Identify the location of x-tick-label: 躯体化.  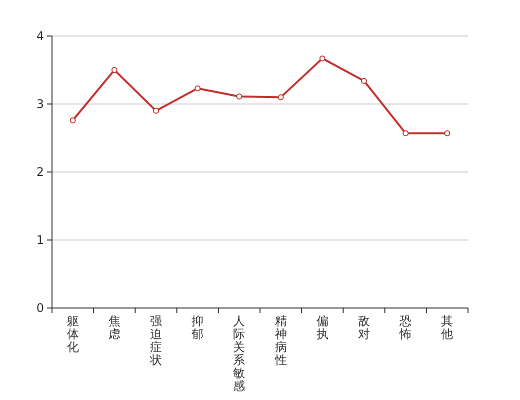
(72, 334).